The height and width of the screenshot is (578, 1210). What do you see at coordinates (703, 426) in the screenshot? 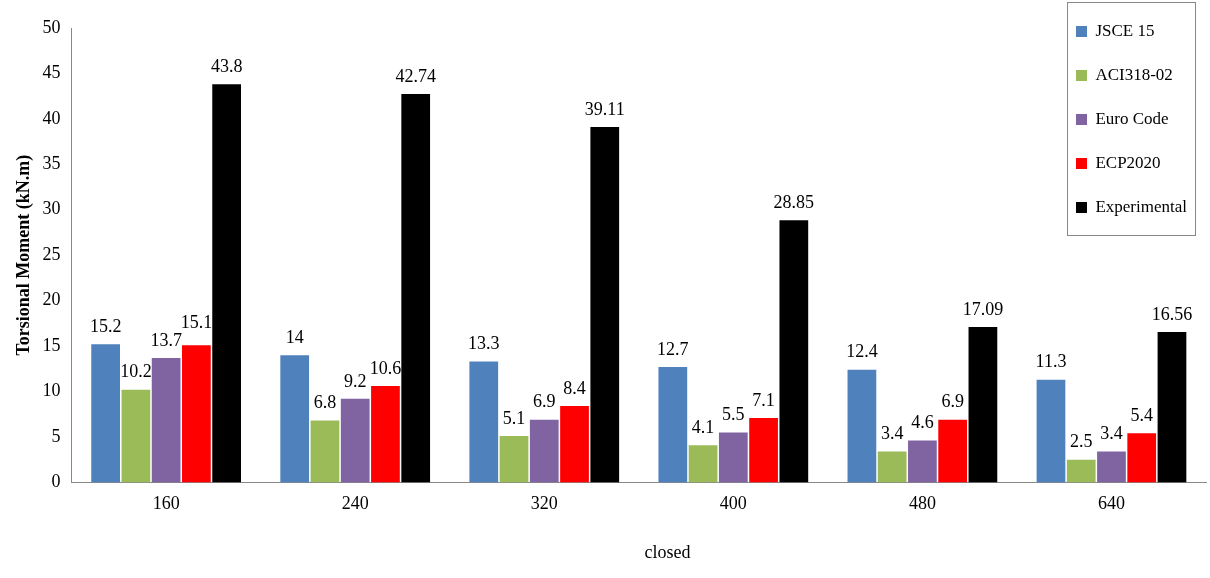
I see `data-label: 4.1` at bounding box center [703, 426].